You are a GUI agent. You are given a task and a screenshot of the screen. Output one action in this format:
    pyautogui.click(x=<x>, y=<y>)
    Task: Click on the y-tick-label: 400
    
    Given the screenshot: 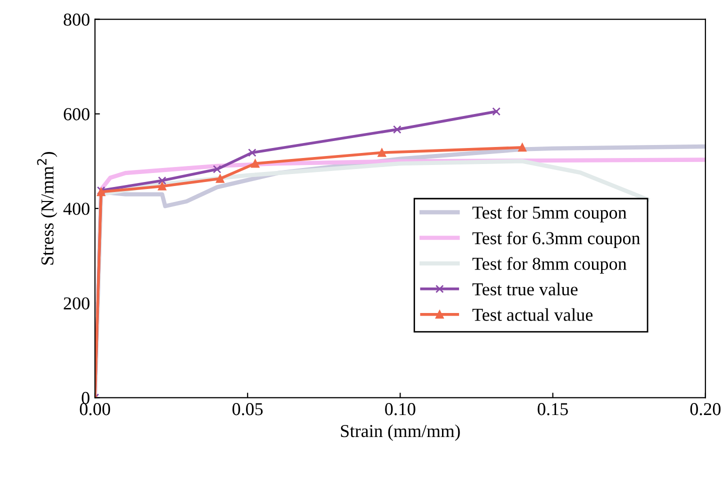 What is the action you would take?
    pyautogui.click(x=76, y=208)
    